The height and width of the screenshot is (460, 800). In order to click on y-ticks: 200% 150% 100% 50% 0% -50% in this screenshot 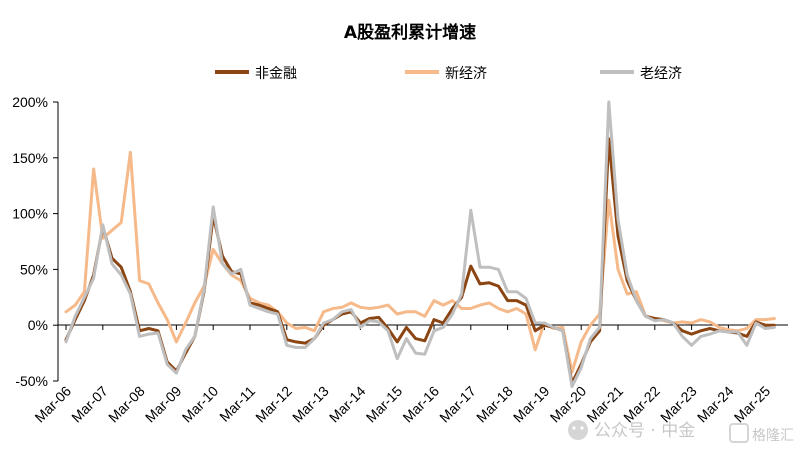, I will do `click(35, 241)`.